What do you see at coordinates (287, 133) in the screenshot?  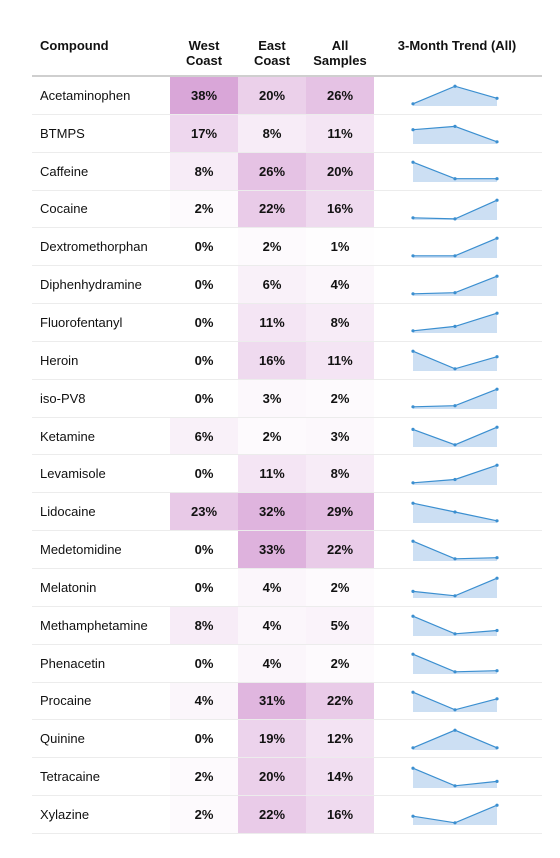 I see `table-row: BTMPS 17% 8% 11%` at bounding box center [287, 133].